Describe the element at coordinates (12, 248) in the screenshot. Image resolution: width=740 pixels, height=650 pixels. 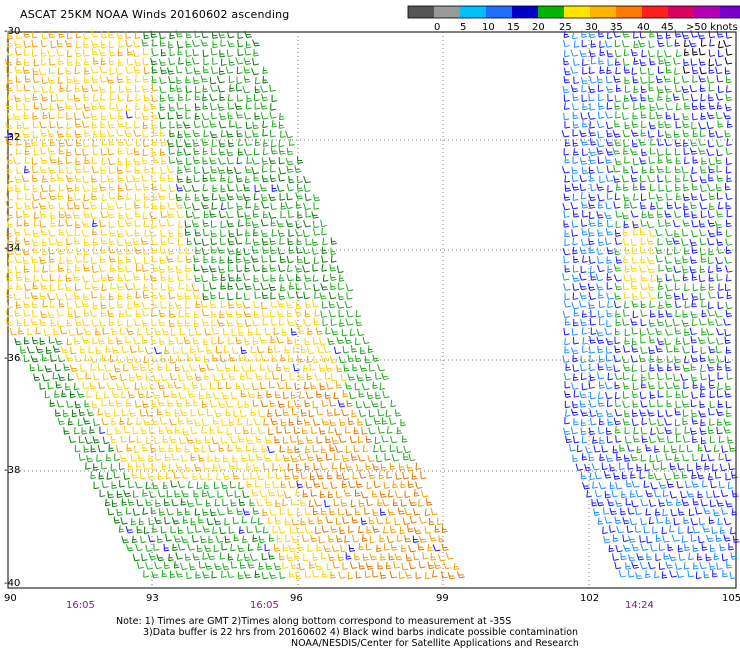
I see `lat-label: -34` at that location.